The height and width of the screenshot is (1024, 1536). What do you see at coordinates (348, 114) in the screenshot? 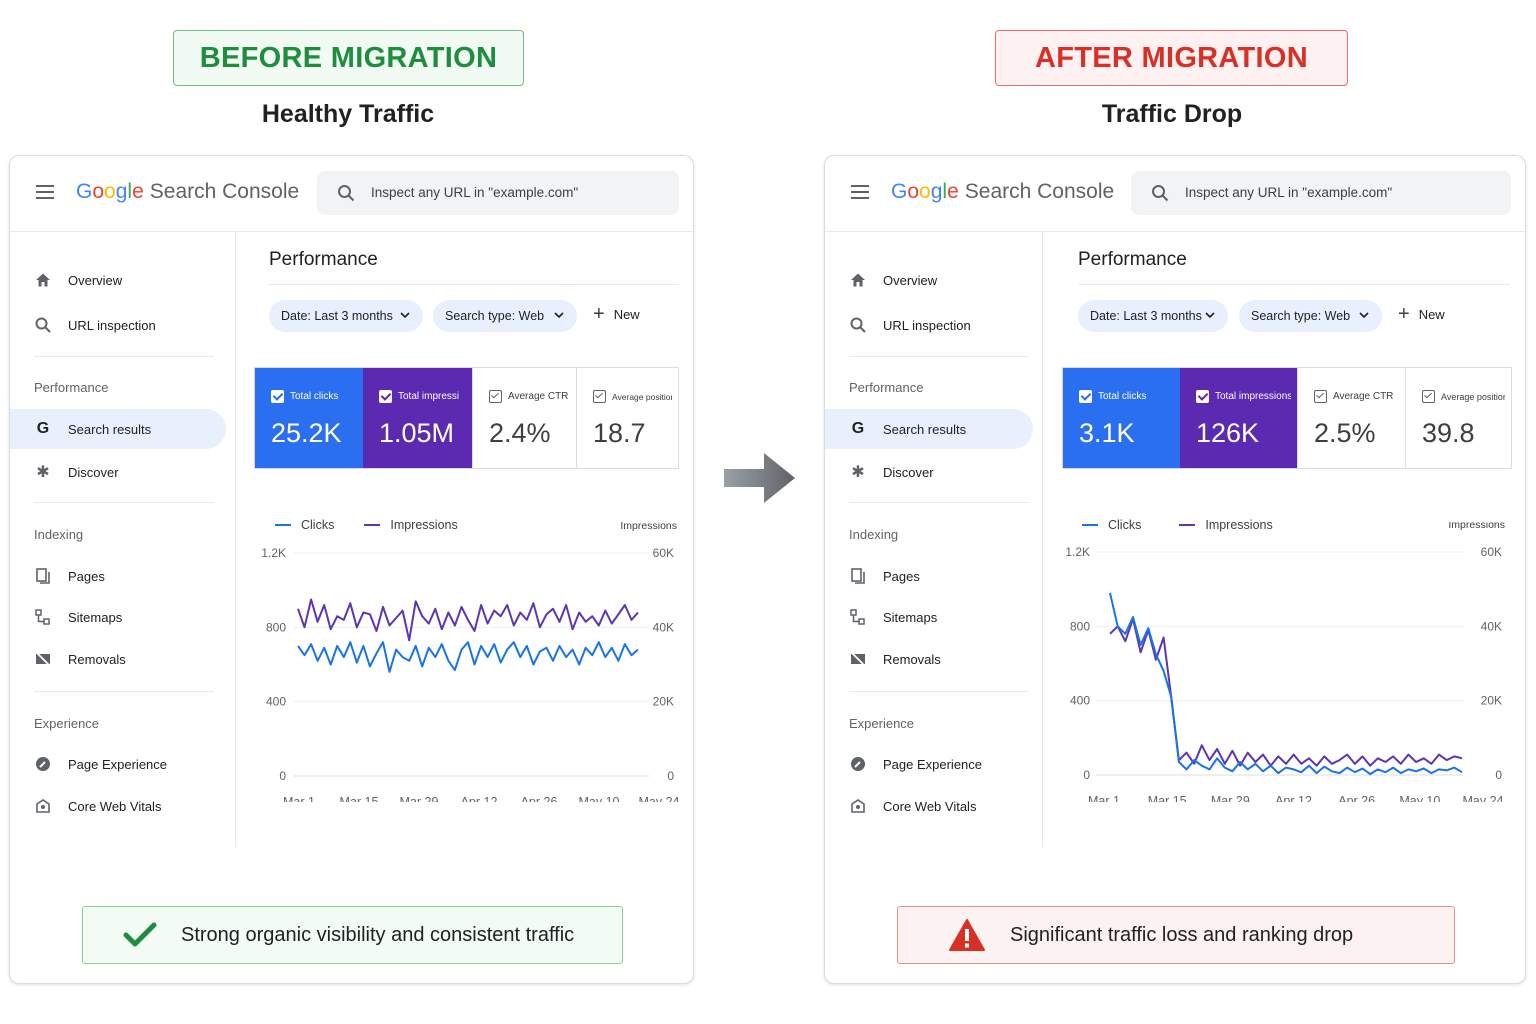
I see `before-subtitle: Healthy Traffic` at bounding box center [348, 114].